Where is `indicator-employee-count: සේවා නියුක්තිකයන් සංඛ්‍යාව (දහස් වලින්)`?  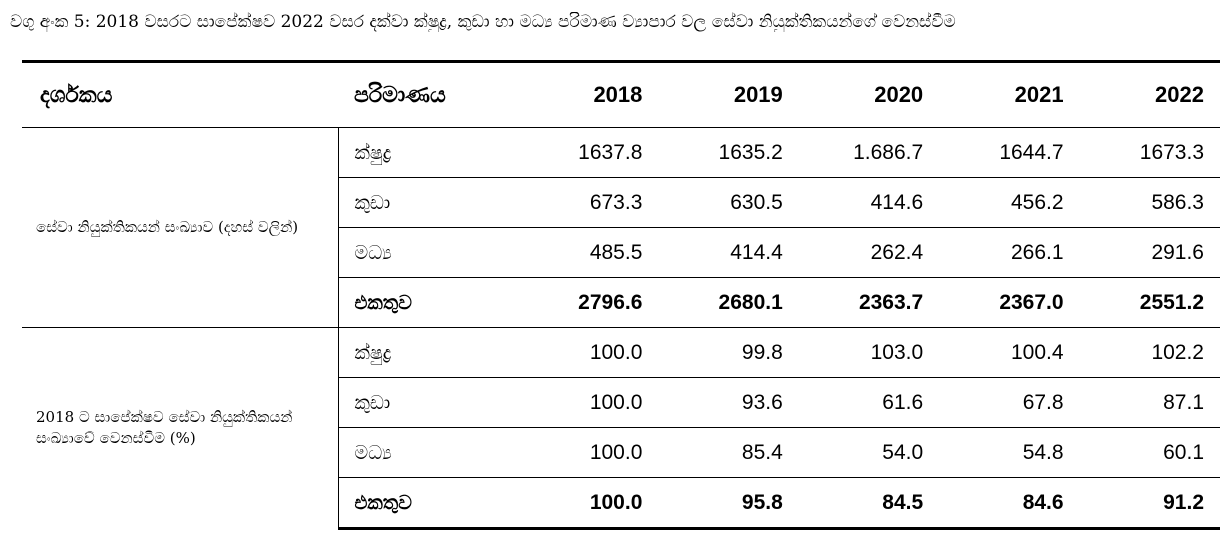 indicator-employee-count: සේවා නියුක්තිකයන් සංඛ්‍යාව (දහස් වලින්) is located at coordinates (180, 227).